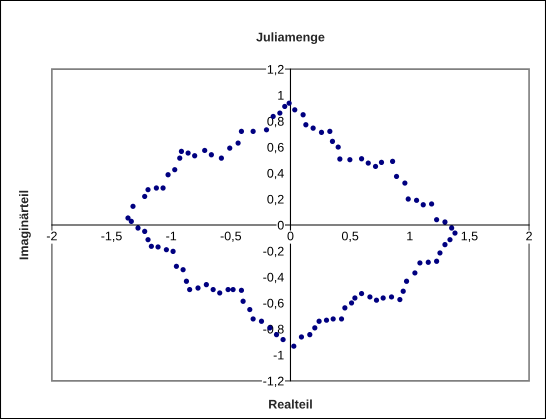  What do you see at coordinates (51, 236) in the screenshot?
I see `x-tick-label: -2` at bounding box center [51, 236].